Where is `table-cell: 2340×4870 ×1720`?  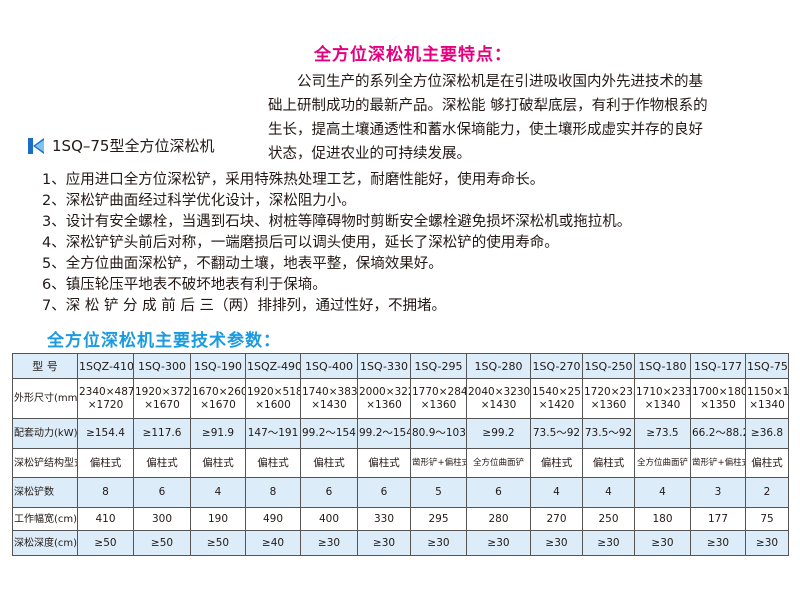 table-cell: 2340×4870 ×1720 is located at coordinates (105, 398).